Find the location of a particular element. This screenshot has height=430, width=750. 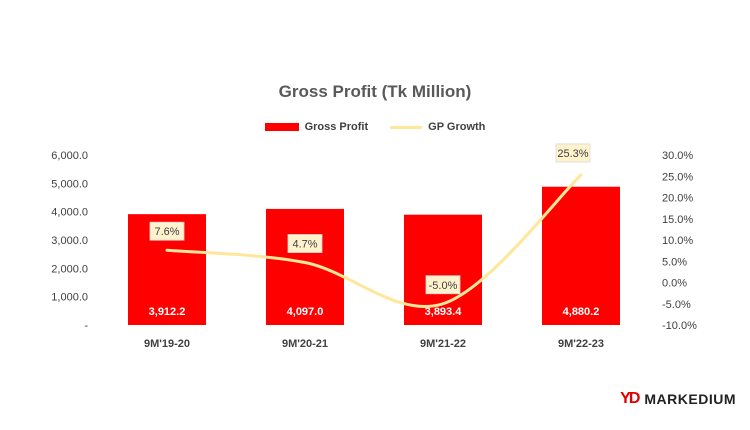

y-right-tick-label: -5.0% is located at coordinates (676, 305).